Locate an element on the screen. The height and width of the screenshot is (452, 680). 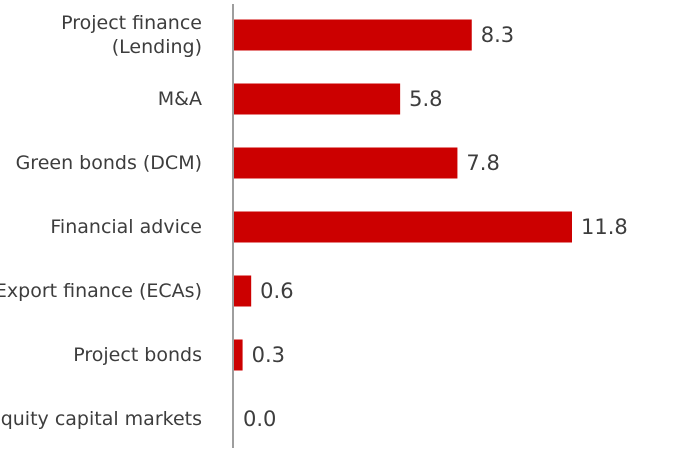
category-label: Equity capital markets is located at coordinates (101, 419).